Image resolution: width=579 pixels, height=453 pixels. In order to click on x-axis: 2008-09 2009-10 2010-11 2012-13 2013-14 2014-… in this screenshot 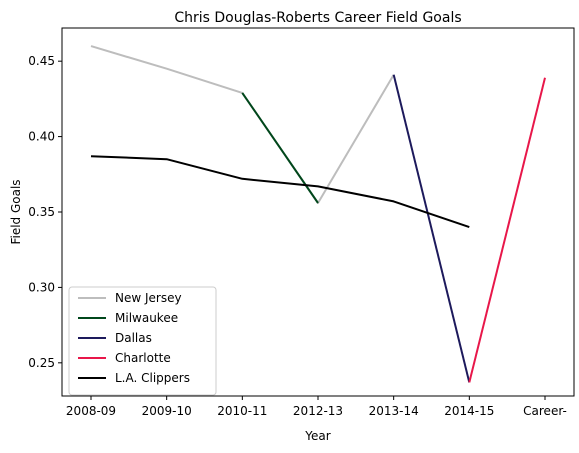, I will do `click(316, 407)`.